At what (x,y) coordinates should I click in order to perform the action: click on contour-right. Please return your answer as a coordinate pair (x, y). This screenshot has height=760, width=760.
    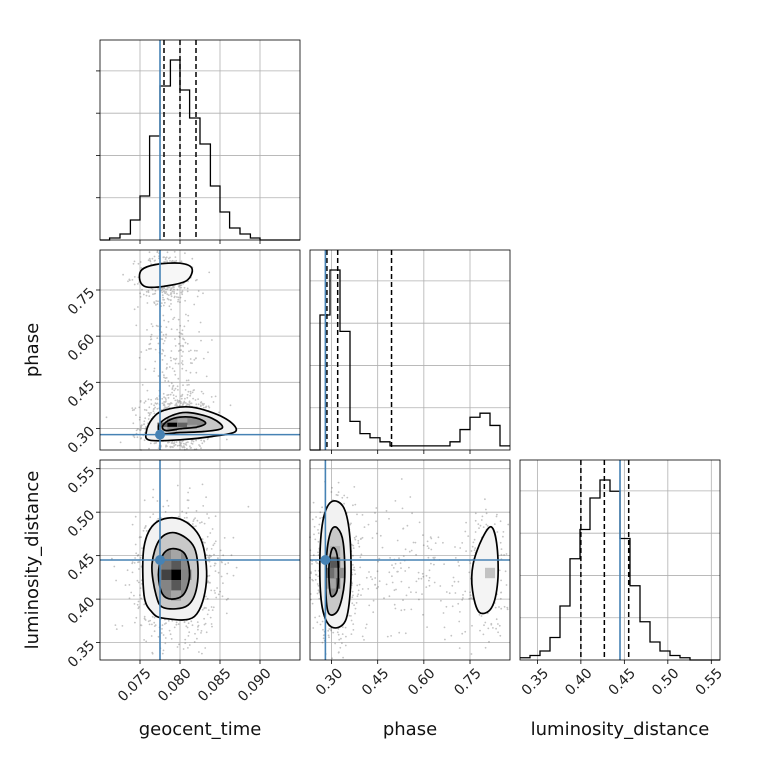
    Looking at the image, I should click on (485, 570).